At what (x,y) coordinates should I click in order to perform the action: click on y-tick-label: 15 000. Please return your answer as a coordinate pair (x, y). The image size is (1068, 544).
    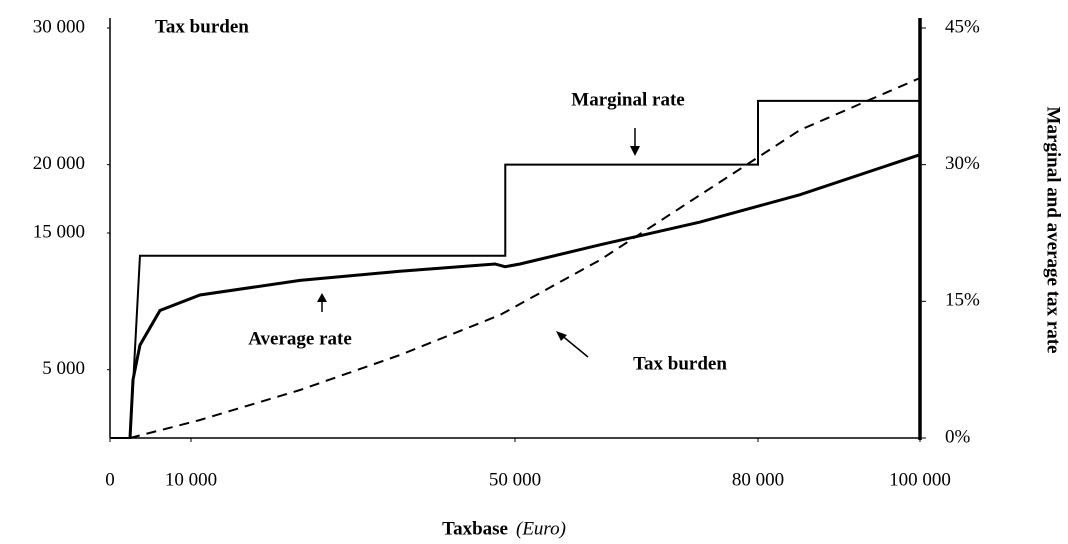
    Looking at the image, I should click on (59, 231).